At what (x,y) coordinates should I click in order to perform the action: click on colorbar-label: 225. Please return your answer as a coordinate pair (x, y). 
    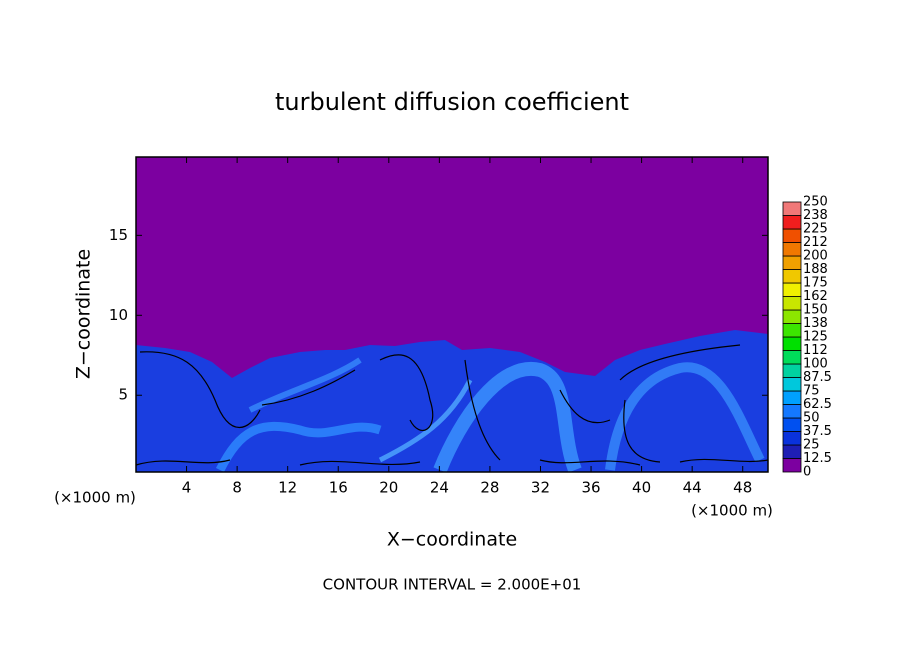
    Looking at the image, I should click on (815, 229).